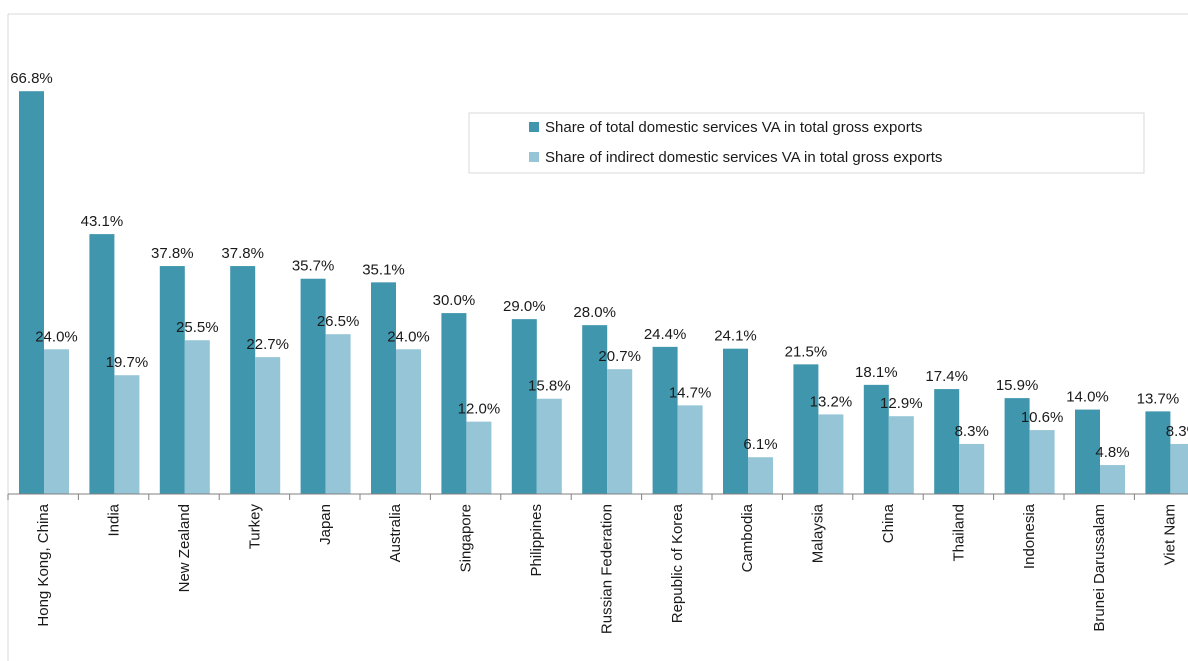 This screenshot has width=1188, height=661. I want to click on value-label-indirect: 6.1%, so click(760, 444).